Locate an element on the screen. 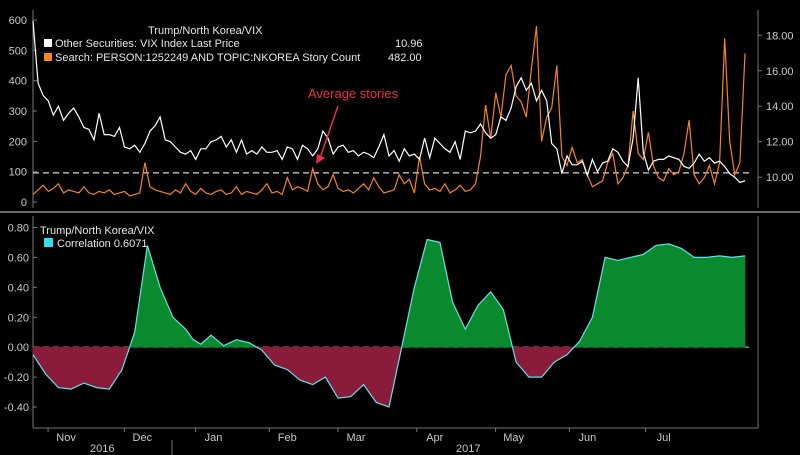  bottom-tick-label: 0.00 is located at coordinates (18, 348).